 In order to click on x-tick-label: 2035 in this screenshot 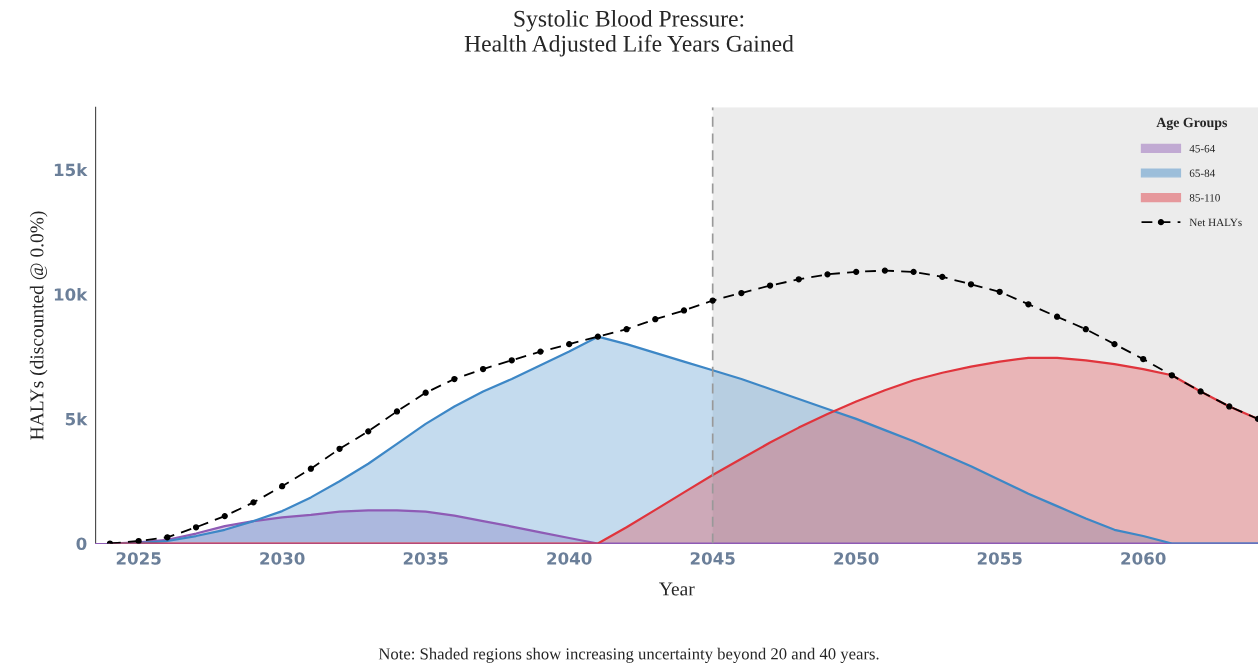, I will do `click(425, 558)`.